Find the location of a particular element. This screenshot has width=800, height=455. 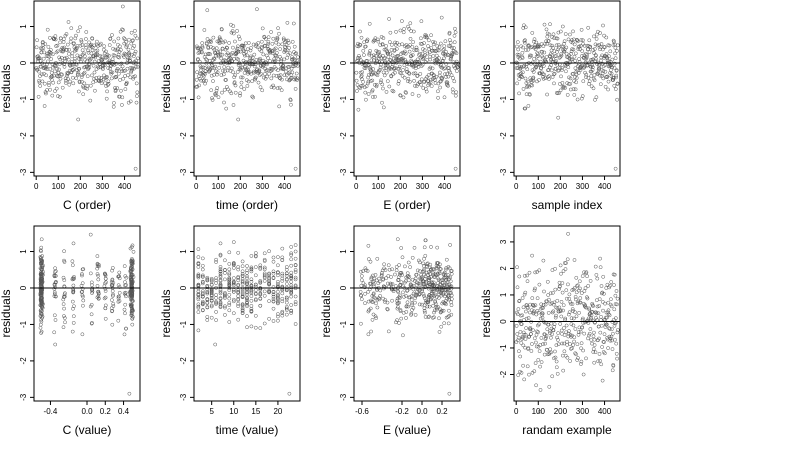

outlier-point is located at coordinates (55, 344).